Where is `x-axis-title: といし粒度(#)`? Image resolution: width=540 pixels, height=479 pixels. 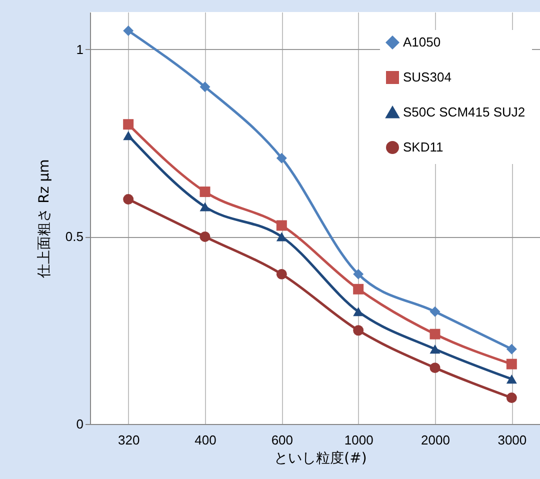
x-axis-title: といし粒度(#) is located at coordinates (320, 458).